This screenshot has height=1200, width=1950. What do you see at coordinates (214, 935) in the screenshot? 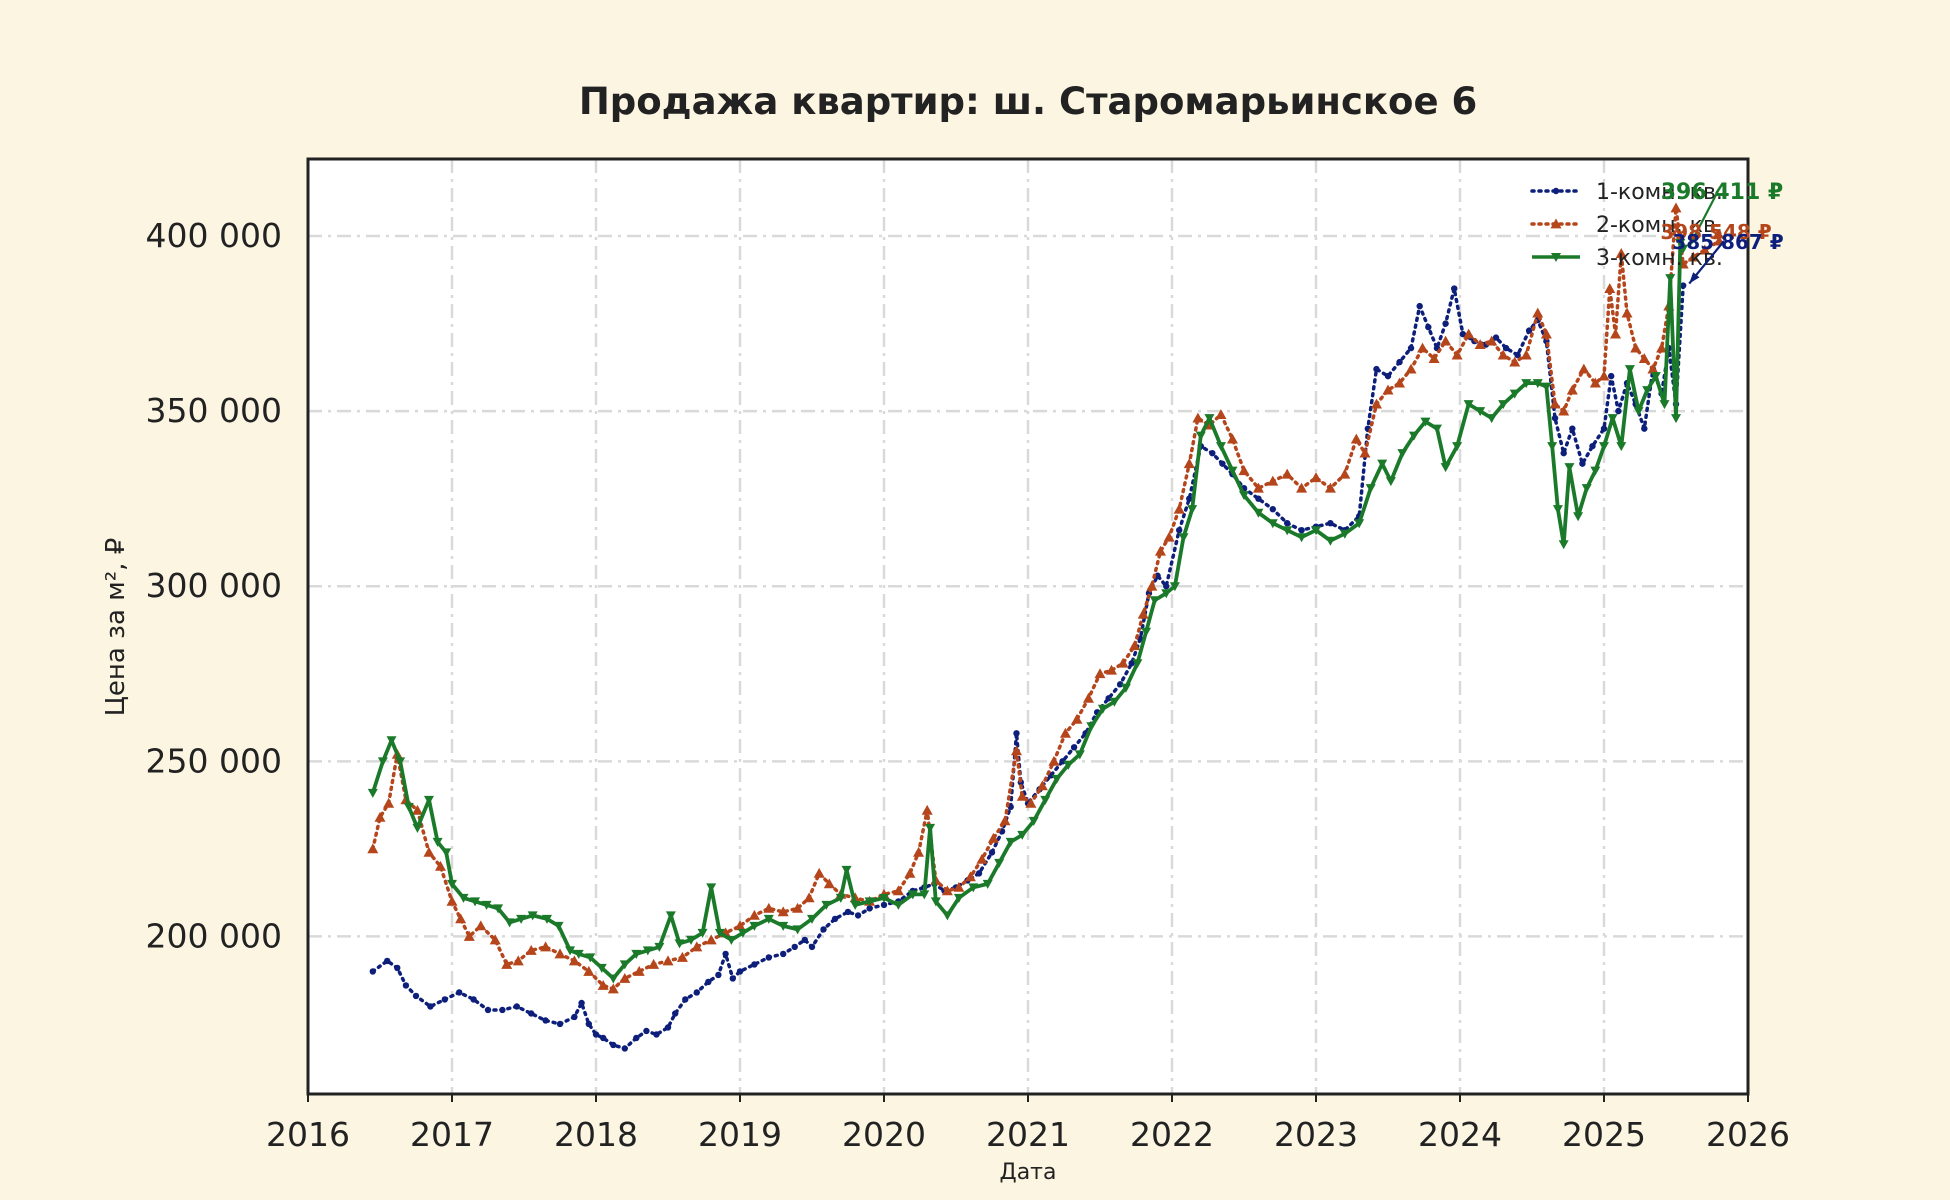
I see `y-tick-label: 200 000` at bounding box center [214, 935].